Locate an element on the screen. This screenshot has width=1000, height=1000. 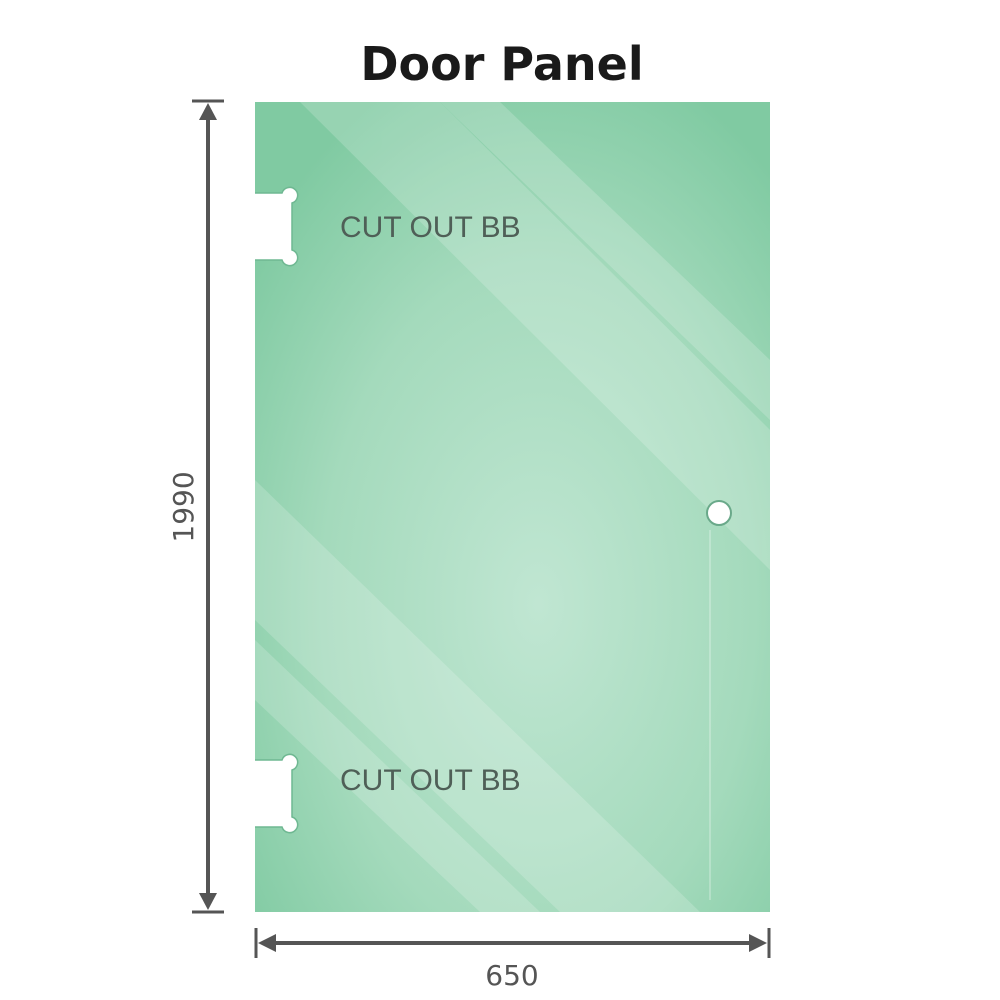
cutout-label-bottom: CUT OUT BB is located at coordinates (430, 780).